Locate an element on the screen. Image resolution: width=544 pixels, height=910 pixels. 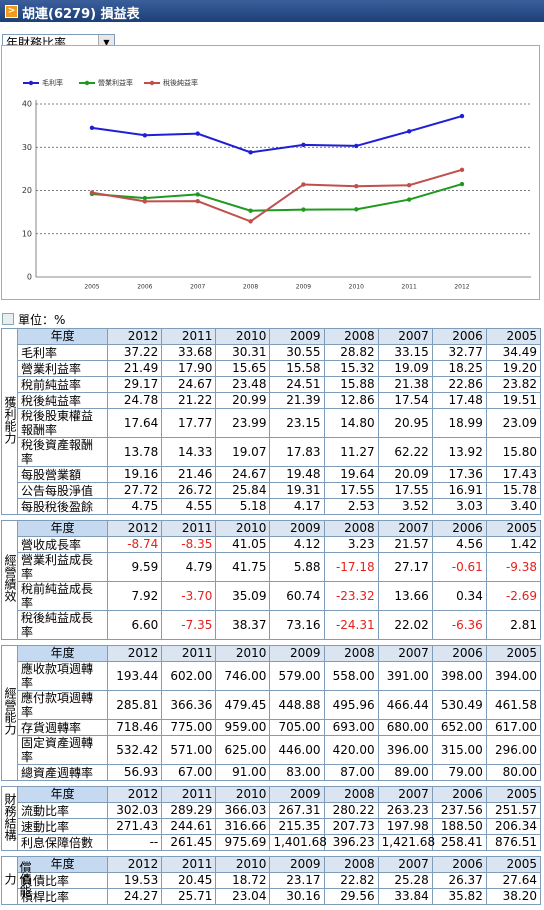
value-cell: 4.55 is located at coordinates (189, 506).